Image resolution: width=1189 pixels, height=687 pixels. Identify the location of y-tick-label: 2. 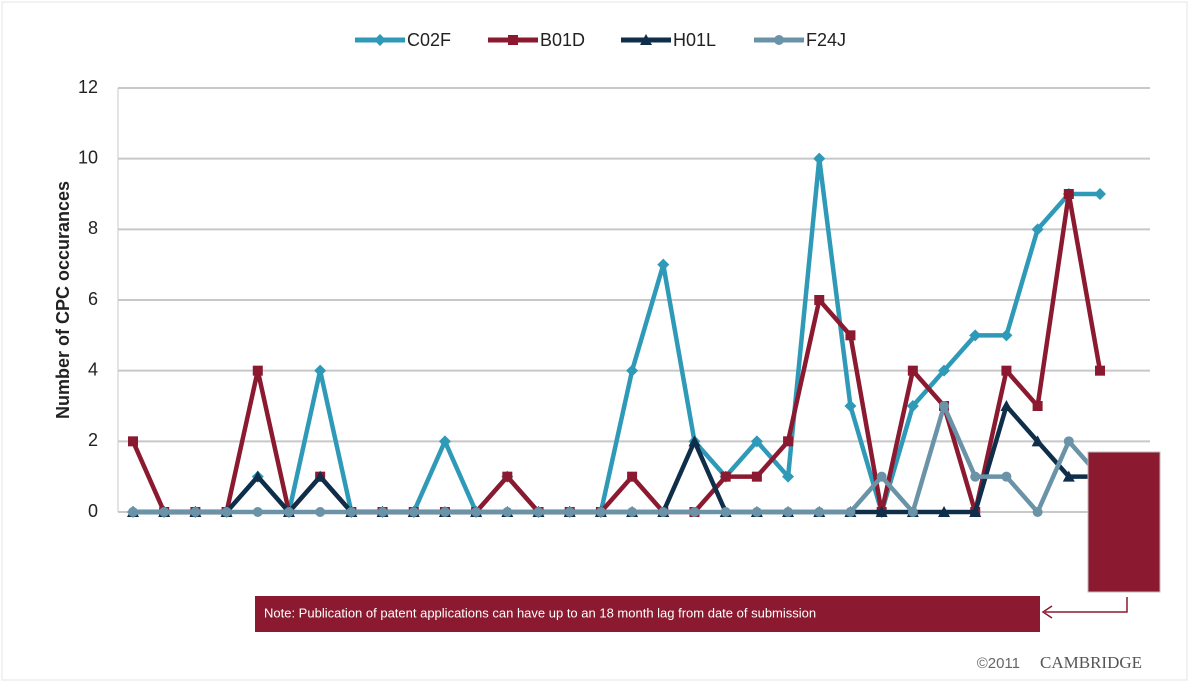
(93, 440).